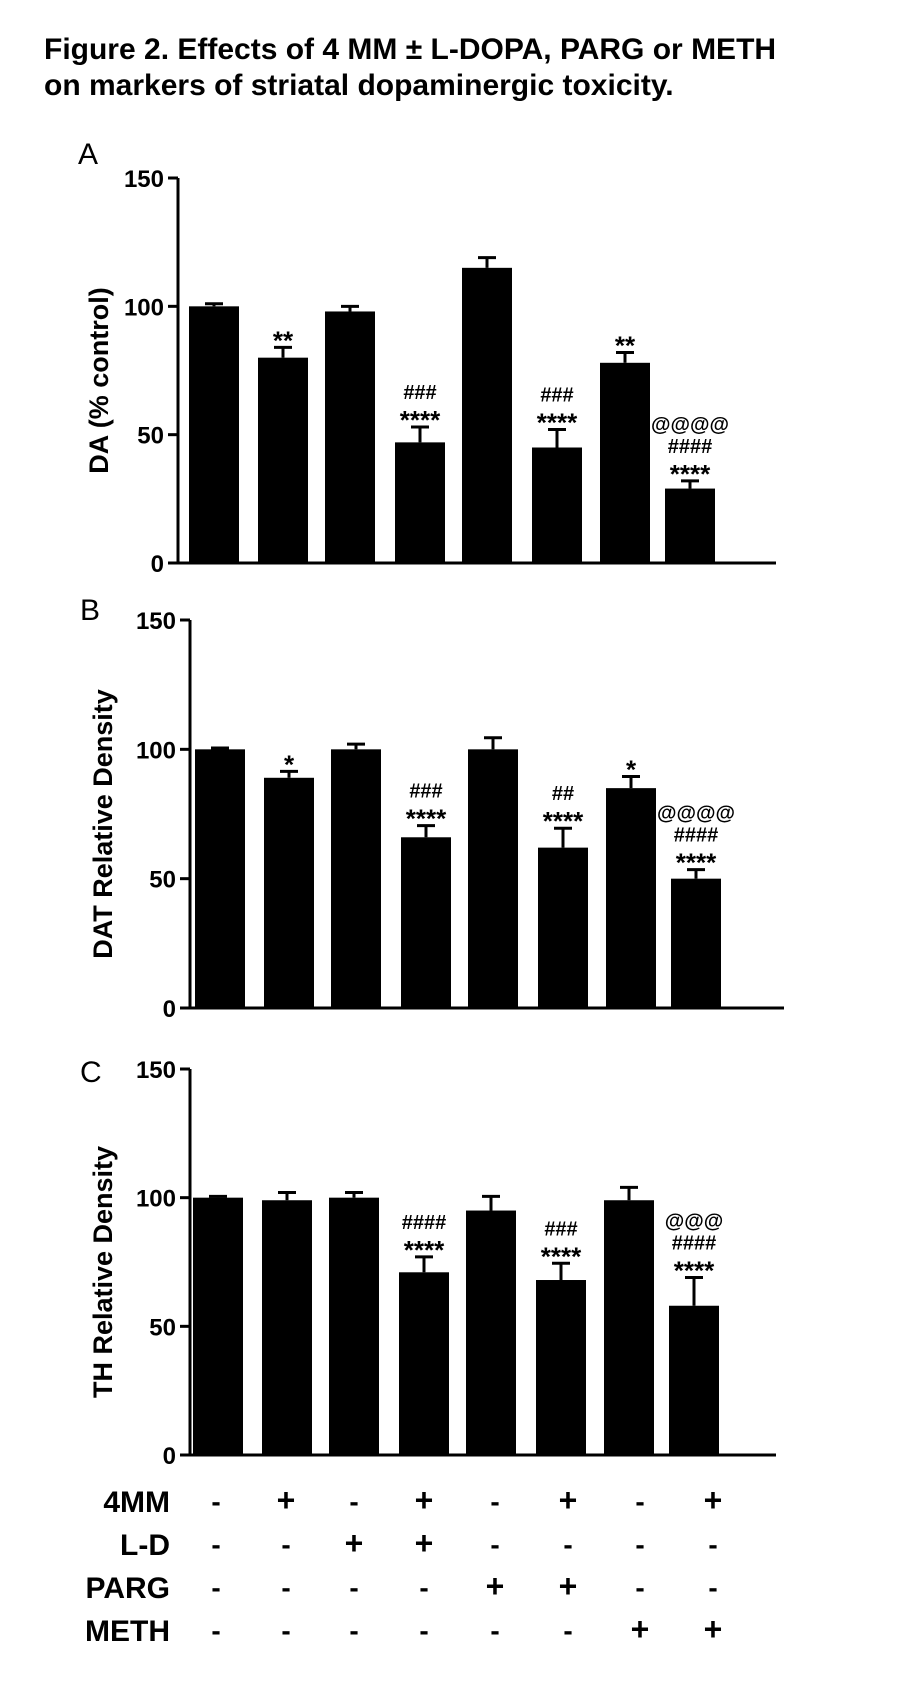  What do you see at coordinates (144, 179) in the screenshot?
I see `y-tick-label-A-150: 150` at bounding box center [144, 179].